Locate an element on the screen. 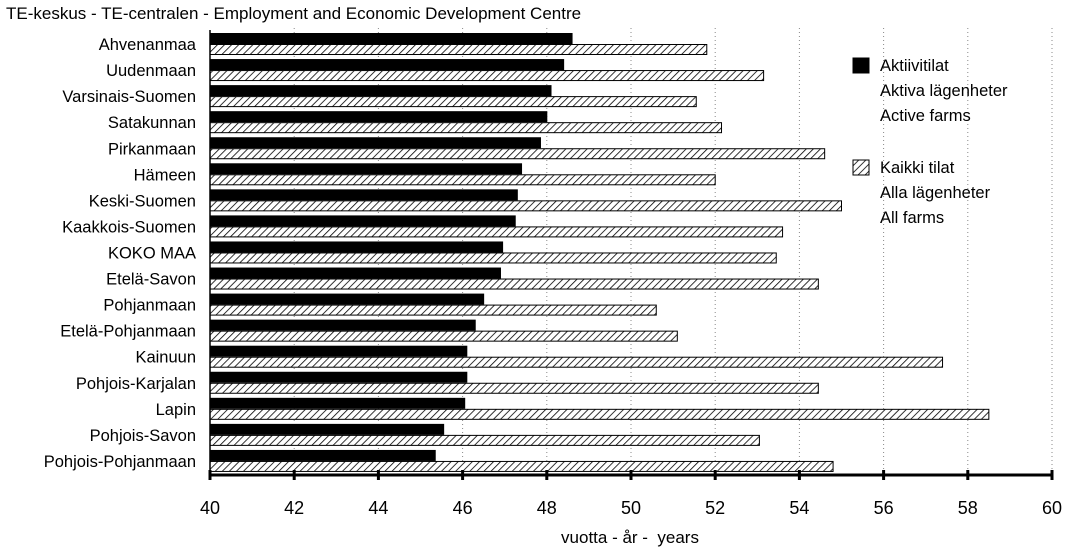 The height and width of the screenshot is (550, 1073). x-tick-label: 46 is located at coordinates (463, 508).